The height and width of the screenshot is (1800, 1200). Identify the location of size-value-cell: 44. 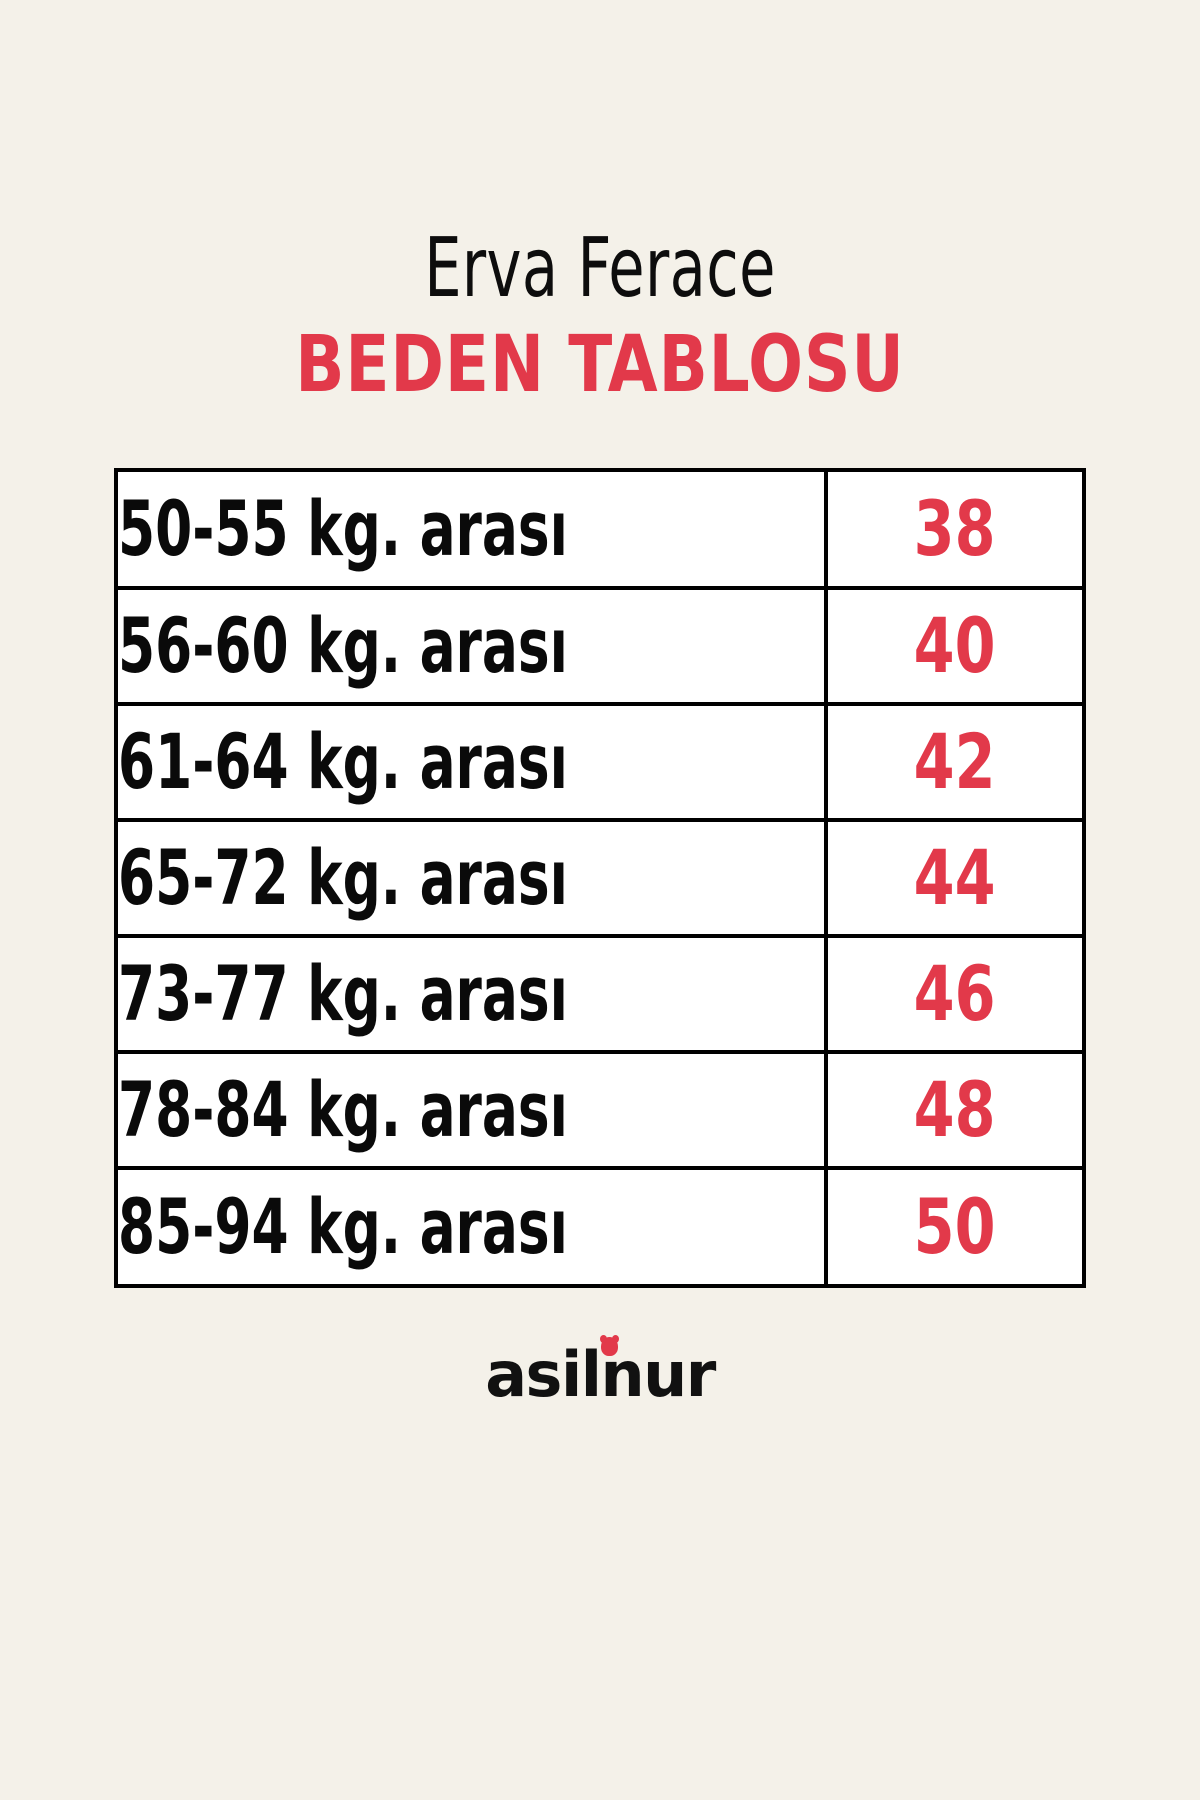
(953, 879).